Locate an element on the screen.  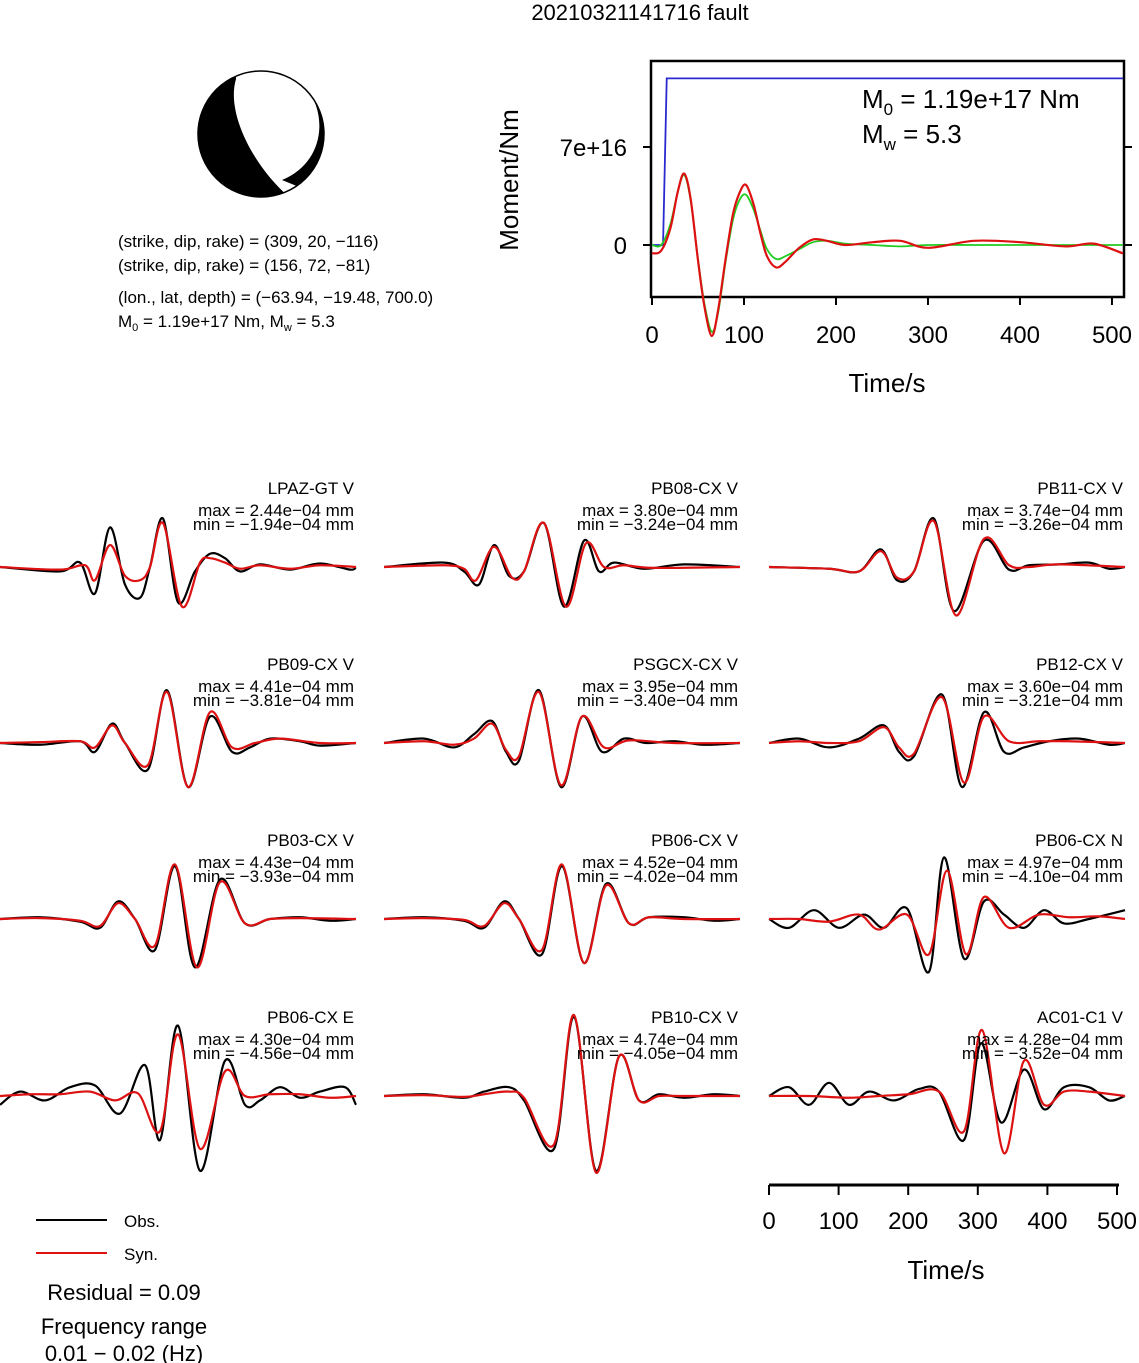
nodal-plane-2: (strike, dip, rake) = (156, 72, −81) is located at coordinates (244, 265).